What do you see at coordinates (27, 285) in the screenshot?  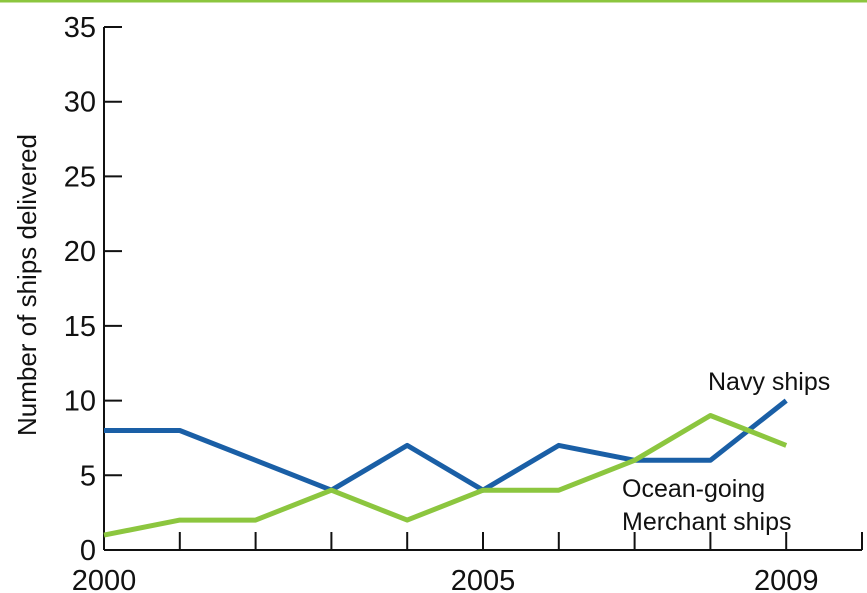 I see `y-axis-title: Number of ships delivered` at bounding box center [27, 285].